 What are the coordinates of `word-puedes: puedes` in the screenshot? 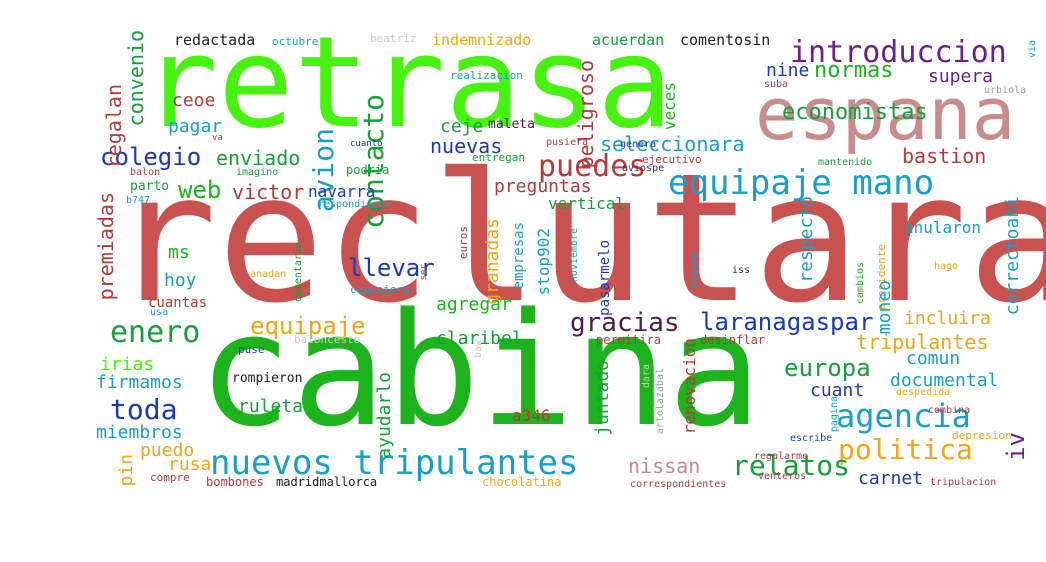 It's located at (592, 166).